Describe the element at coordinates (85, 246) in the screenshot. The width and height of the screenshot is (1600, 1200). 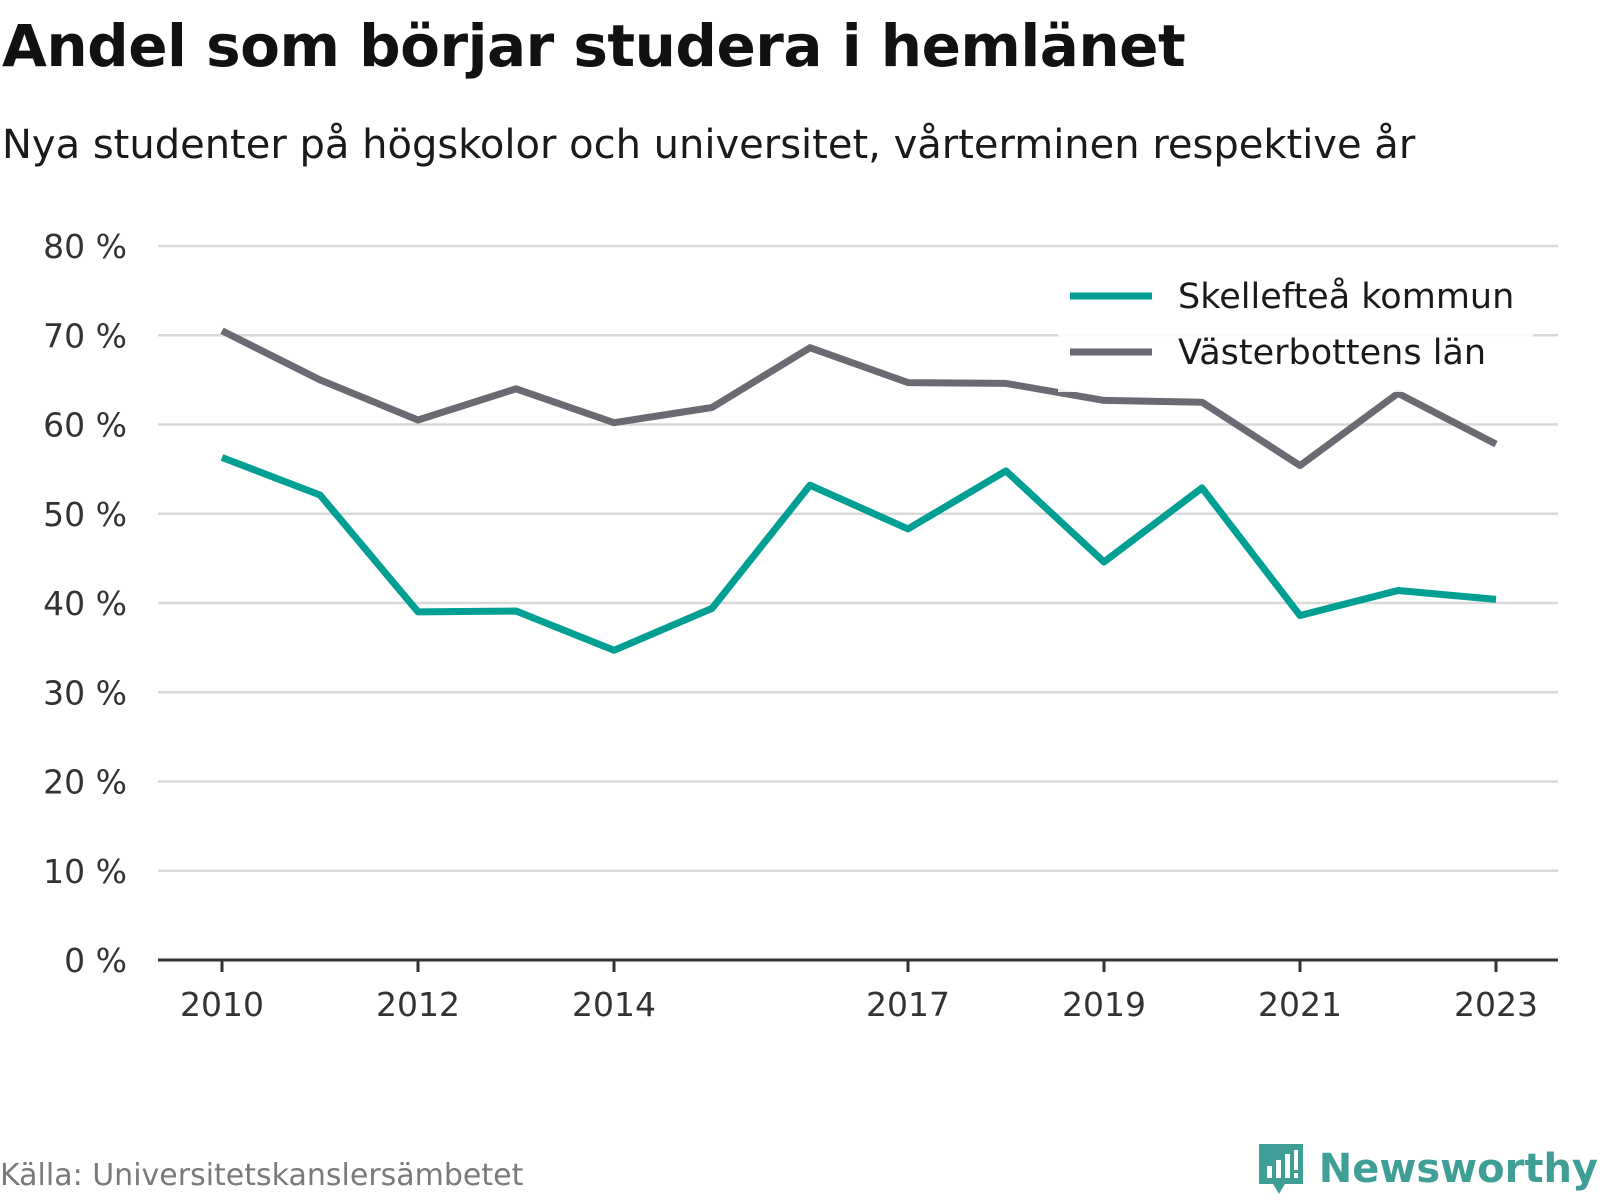
I see `y-tick-label: 80 %` at that location.